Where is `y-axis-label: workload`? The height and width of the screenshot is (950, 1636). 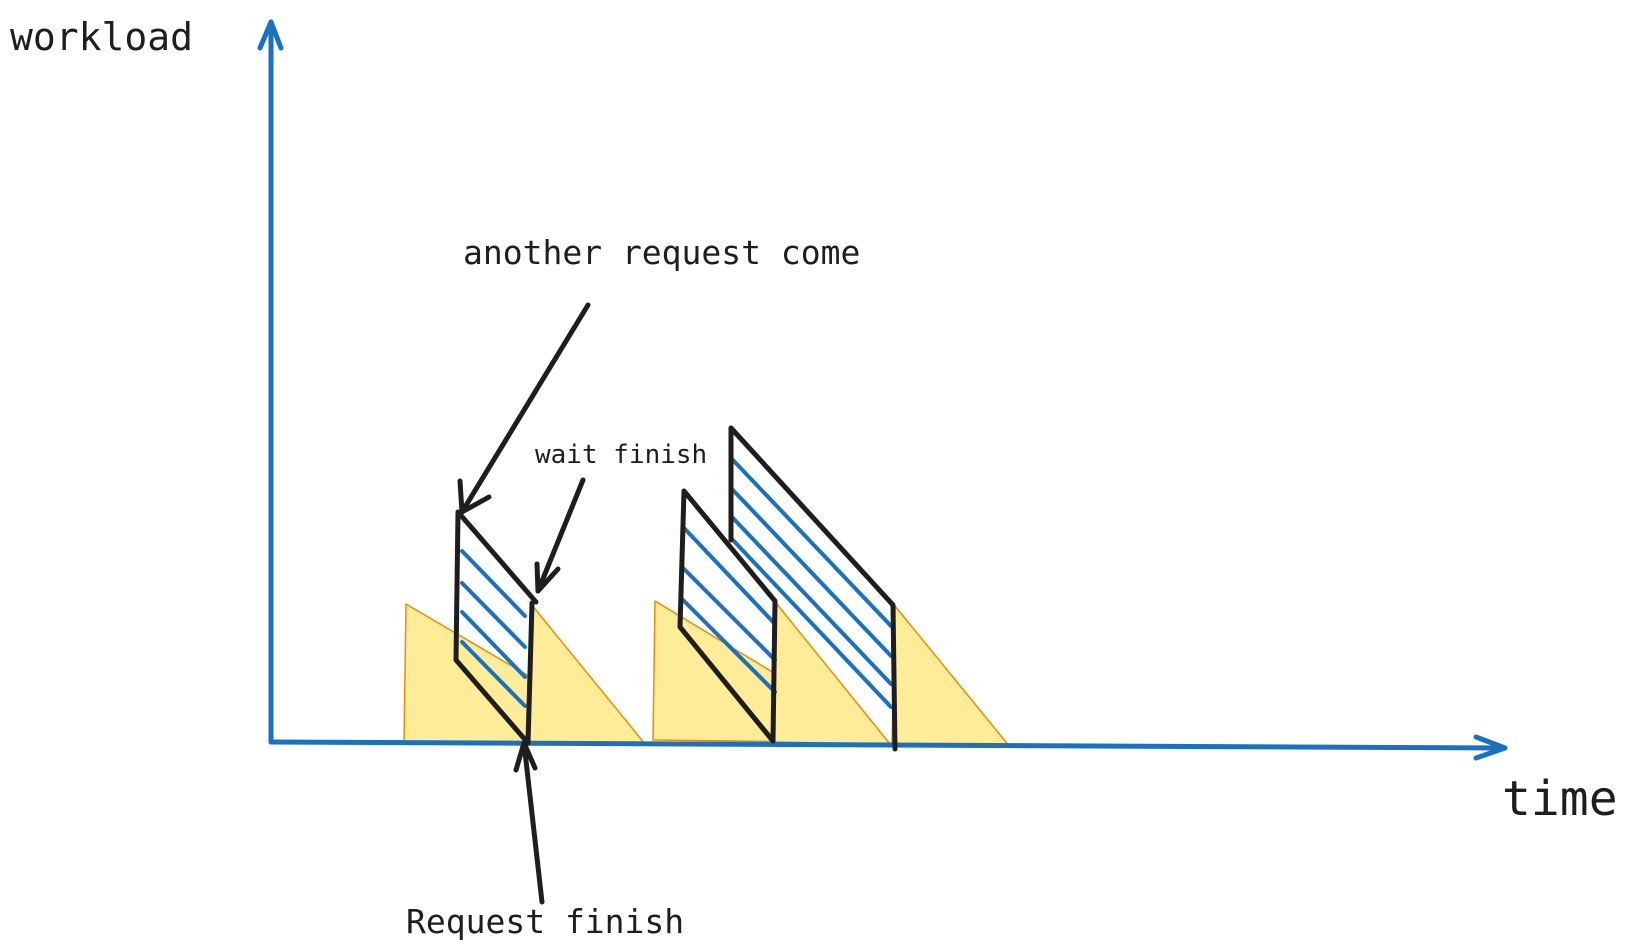 y-axis-label: workload is located at coordinates (101, 37).